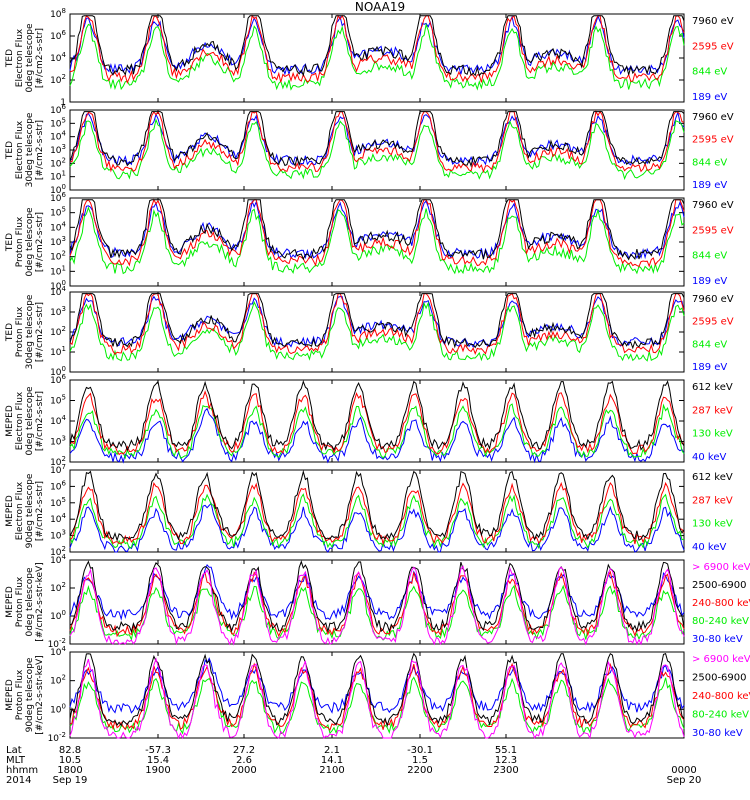 This screenshot has width=750, height=800. What do you see at coordinates (22, 770) in the screenshot?
I see `axis-row-label: hhmm` at bounding box center [22, 770].